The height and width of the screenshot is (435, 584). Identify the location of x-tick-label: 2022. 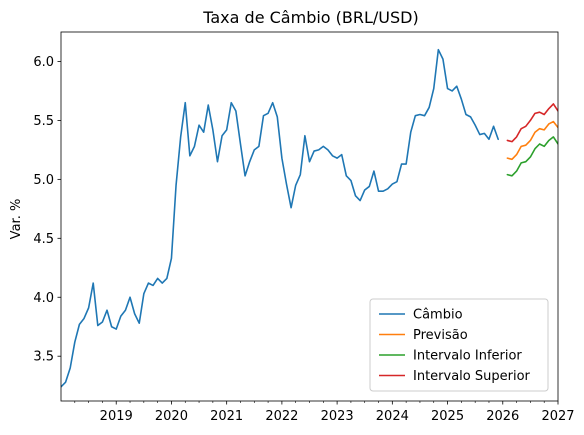
(281, 416).